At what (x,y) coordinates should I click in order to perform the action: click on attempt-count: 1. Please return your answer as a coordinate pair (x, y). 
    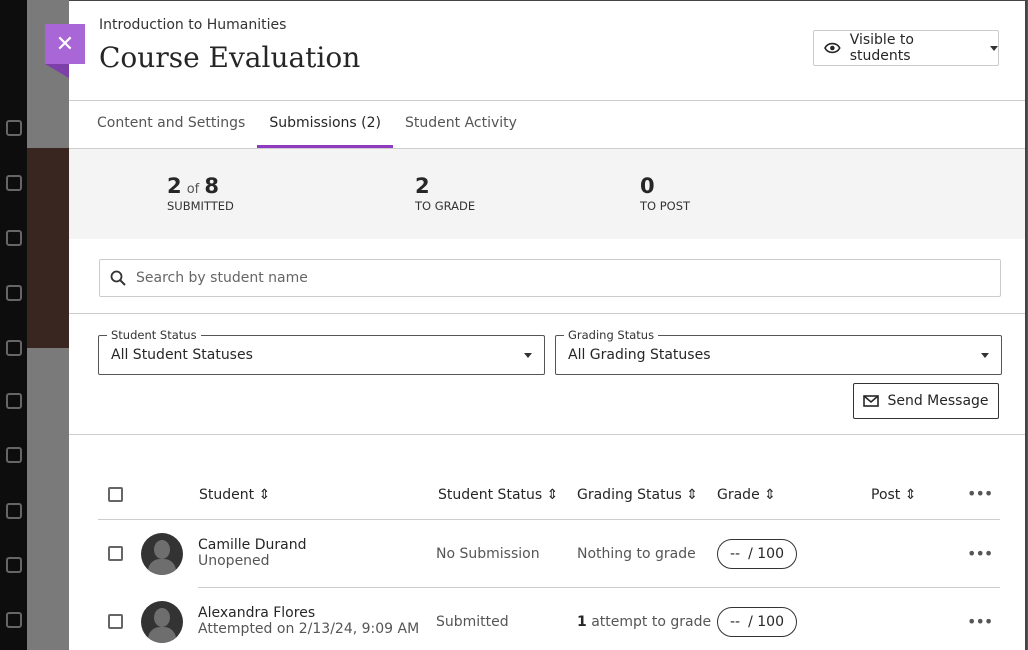
    Looking at the image, I should click on (582, 622).